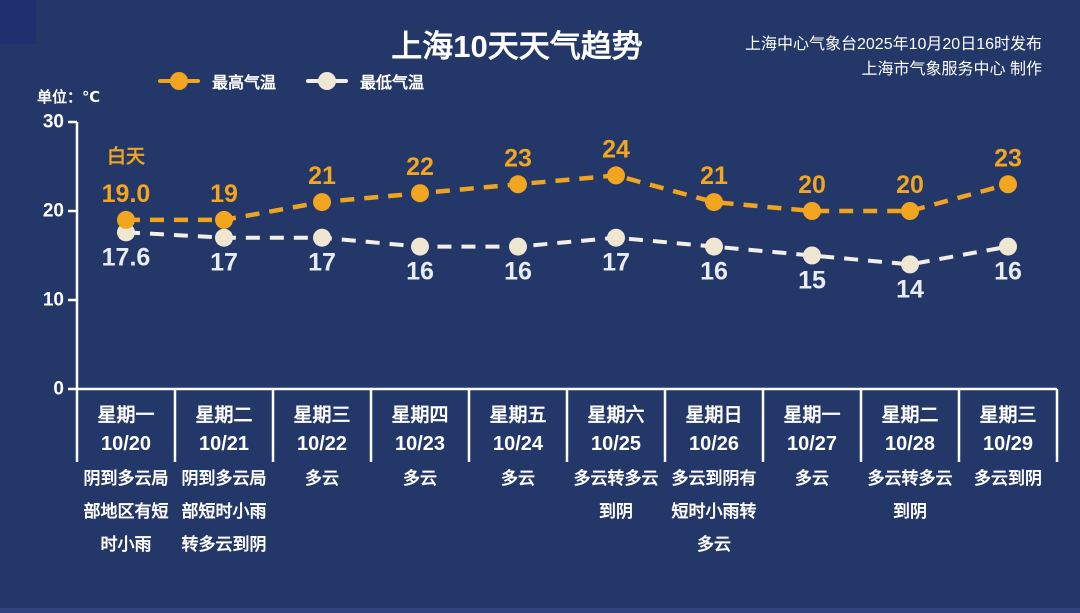 This screenshot has width=1080, height=613. Describe the element at coordinates (126, 444) in the screenshot. I see `date-label: 10/20` at that location.